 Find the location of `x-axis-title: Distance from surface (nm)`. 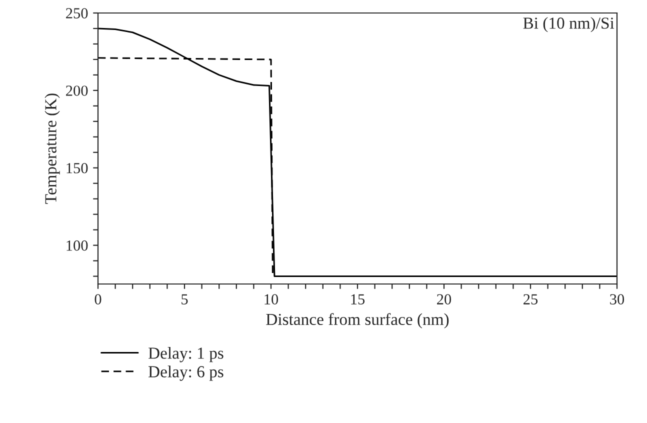

x-axis-title: Distance from surface (nm) is located at coordinates (357, 320).